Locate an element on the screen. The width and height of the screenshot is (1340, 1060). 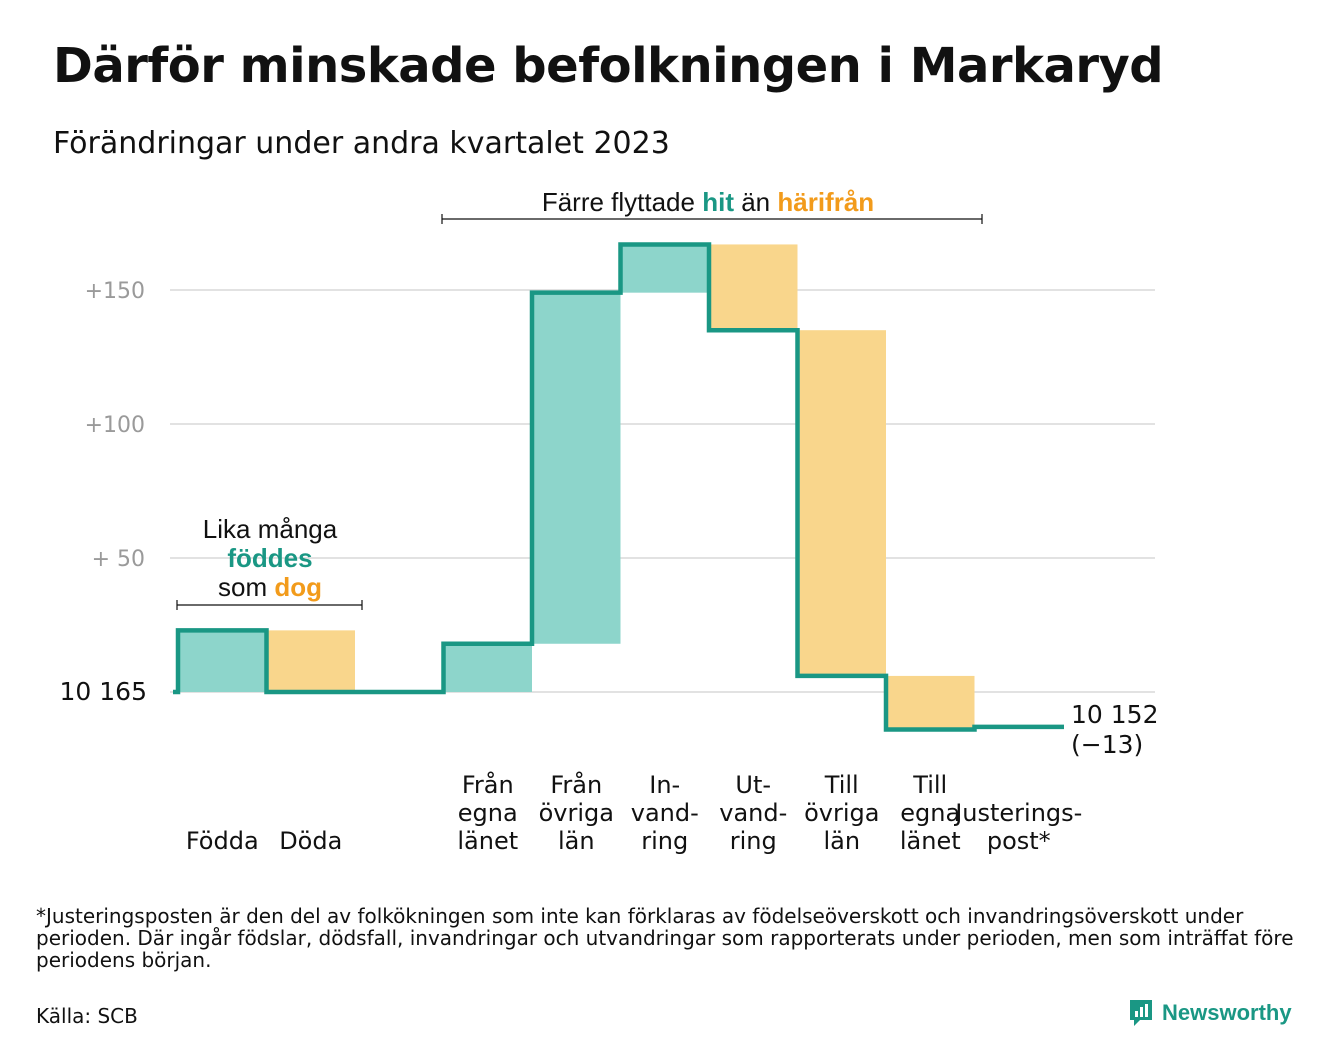
annotation-run: föddes is located at coordinates (269, 558).